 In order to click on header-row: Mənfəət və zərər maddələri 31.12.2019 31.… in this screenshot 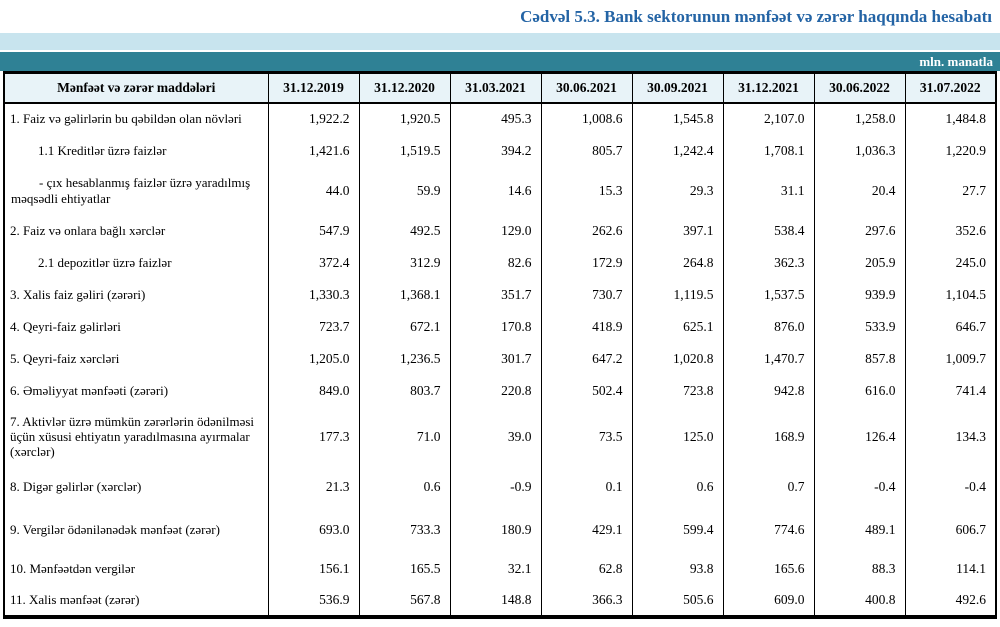, I will do `click(500, 88)`.